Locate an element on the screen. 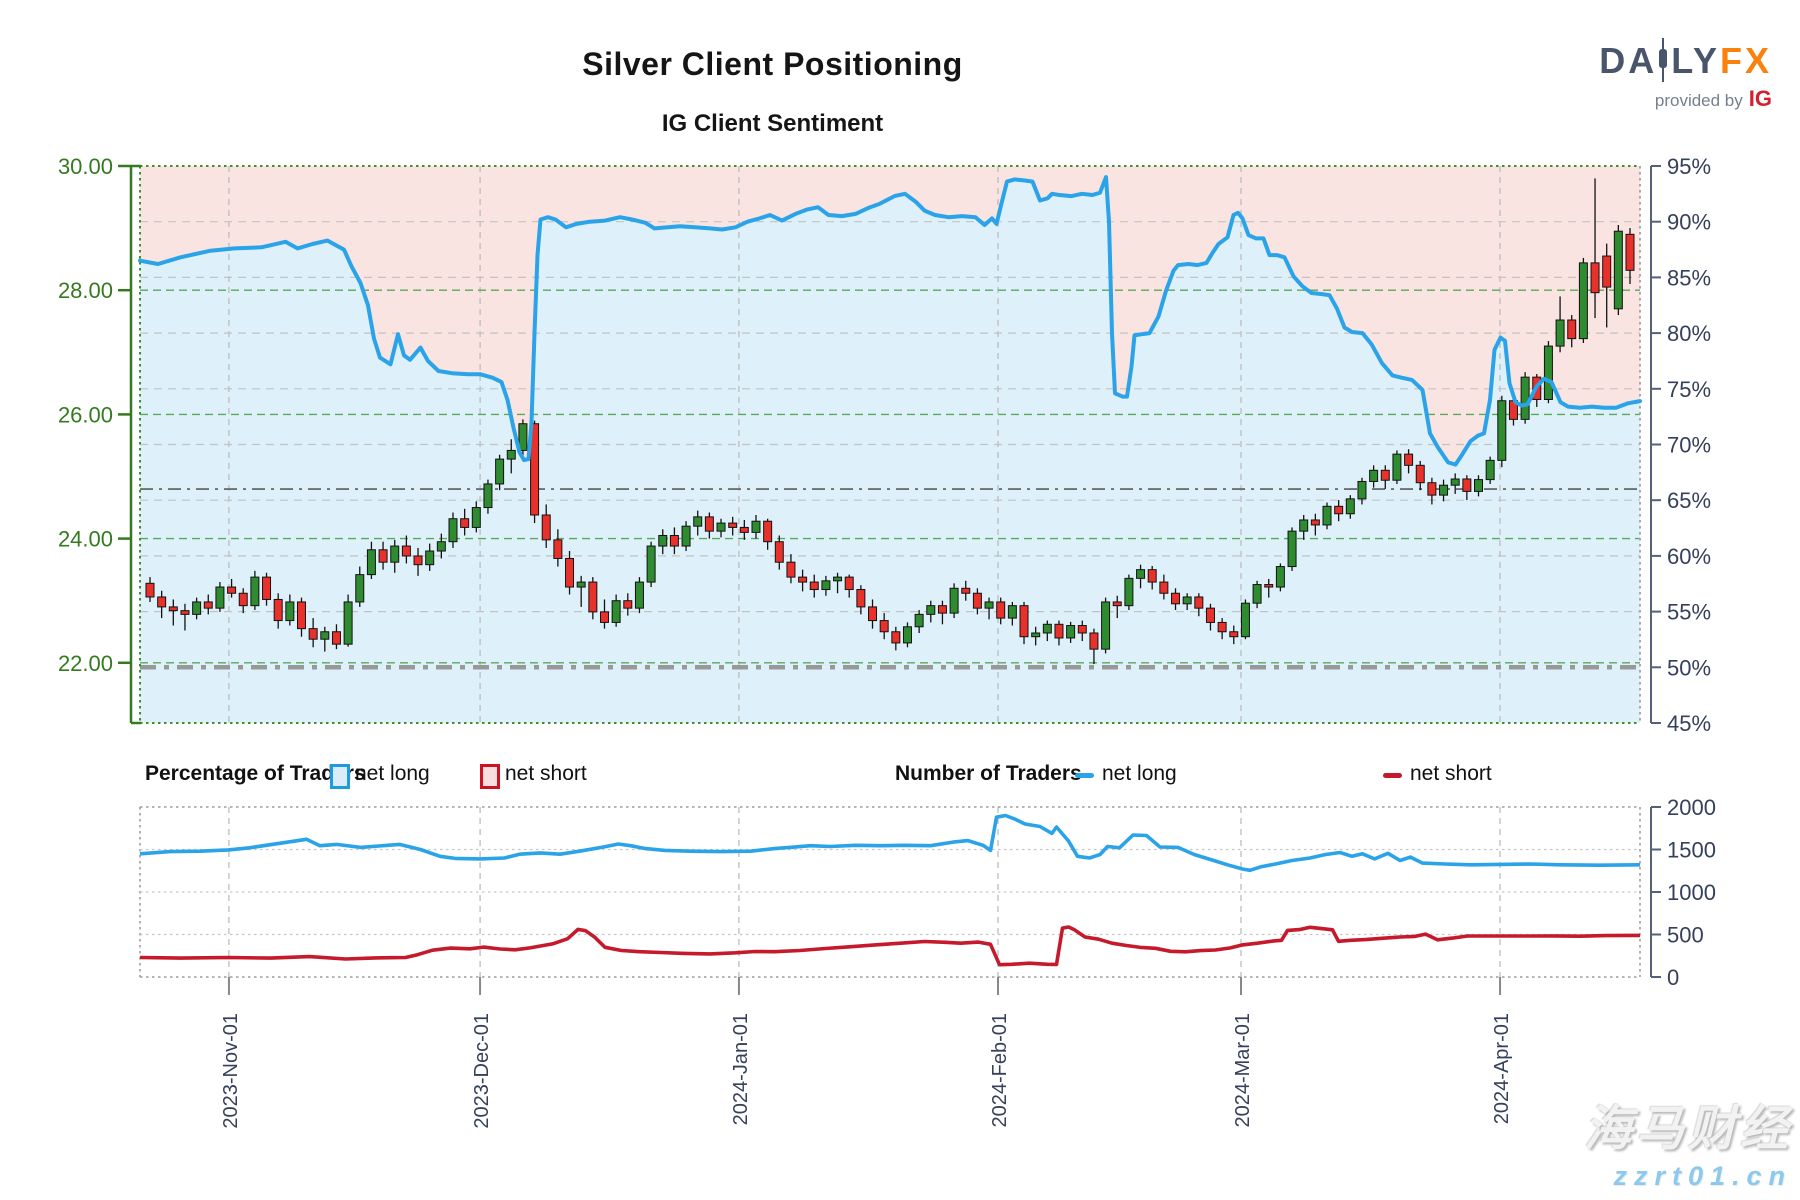 This screenshot has width=1800, height=1200. price-axis-label: 28.00 is located at coordinates (85, 290).